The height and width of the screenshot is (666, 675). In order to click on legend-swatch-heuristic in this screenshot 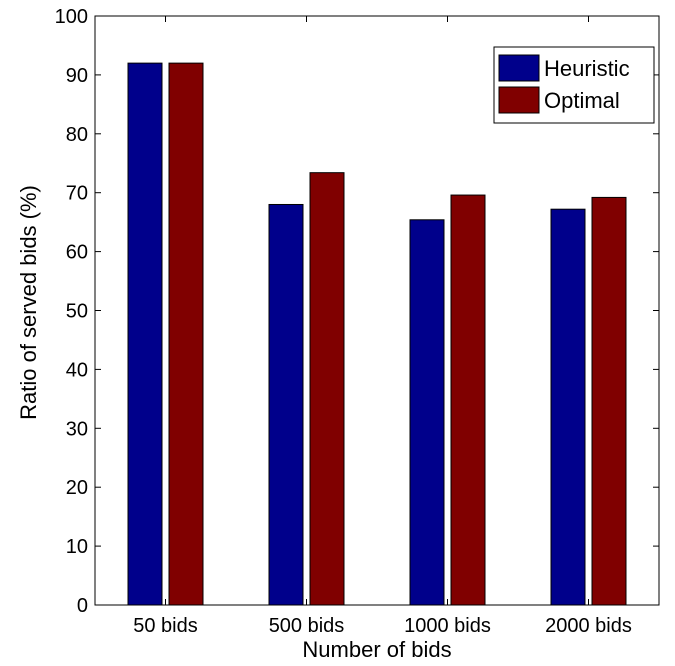, I will do `click(519, 68)`.